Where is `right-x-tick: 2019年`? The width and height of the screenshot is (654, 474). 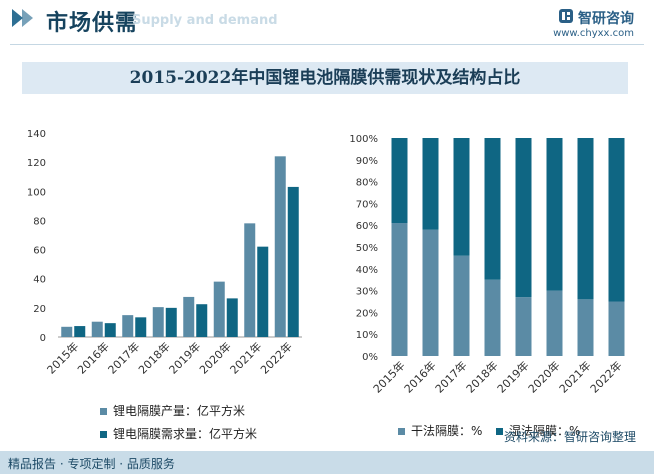
right-x-tick: 2019年 is located at coordinates (512, 376).